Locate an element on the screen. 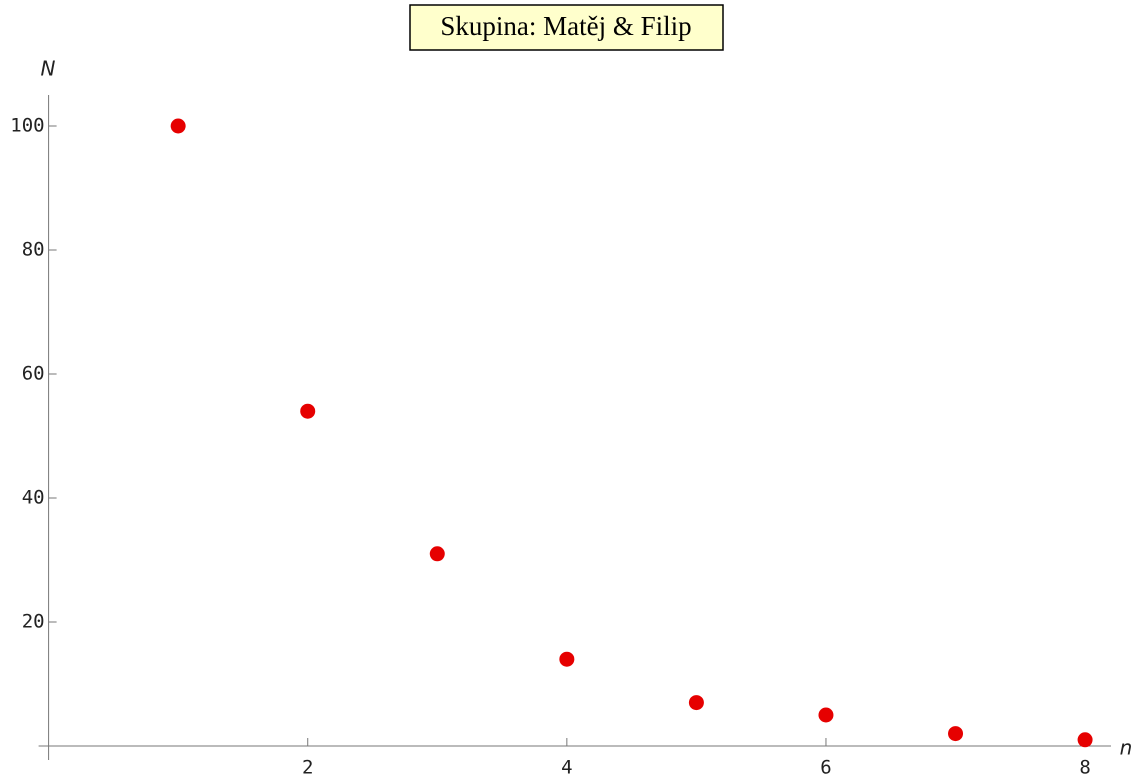  y-tick-label: 40 is located at coordinates (33, 498).